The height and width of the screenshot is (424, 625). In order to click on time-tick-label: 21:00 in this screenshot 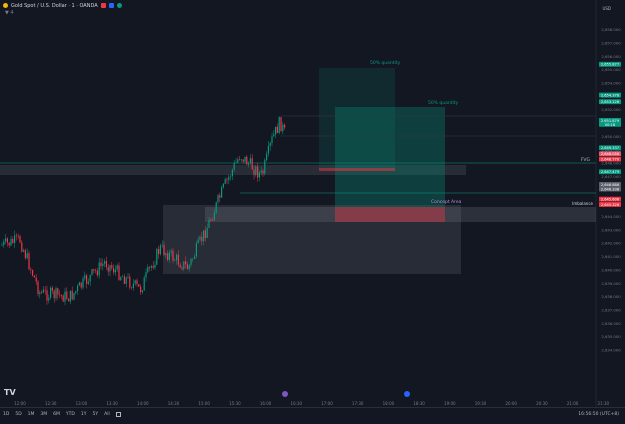, I will do `click(573, 403)`.